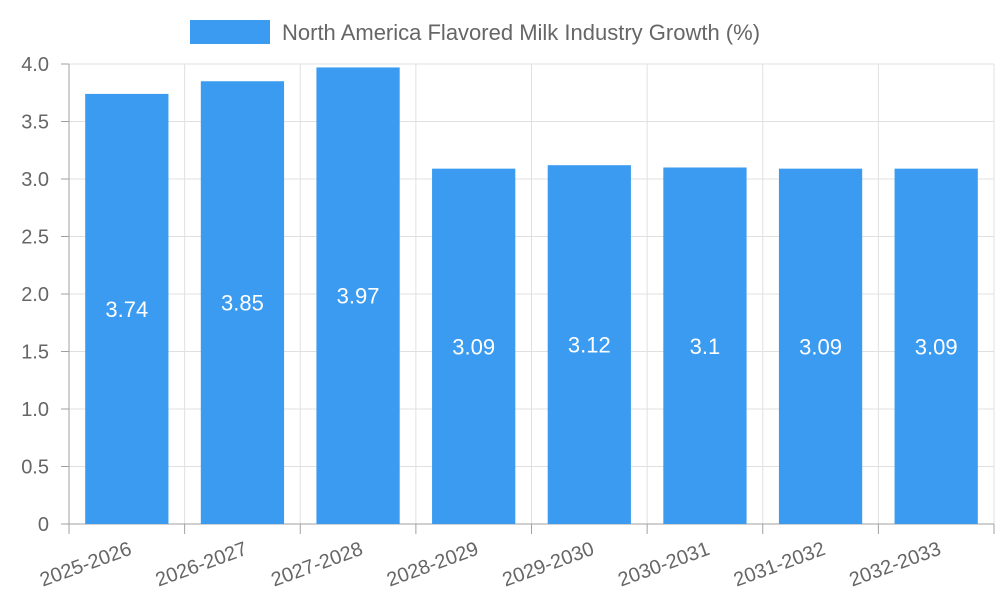 This screenshot has height=600, width=1000. I want to click on y-tick-label: 3.0, so click(35, 180).